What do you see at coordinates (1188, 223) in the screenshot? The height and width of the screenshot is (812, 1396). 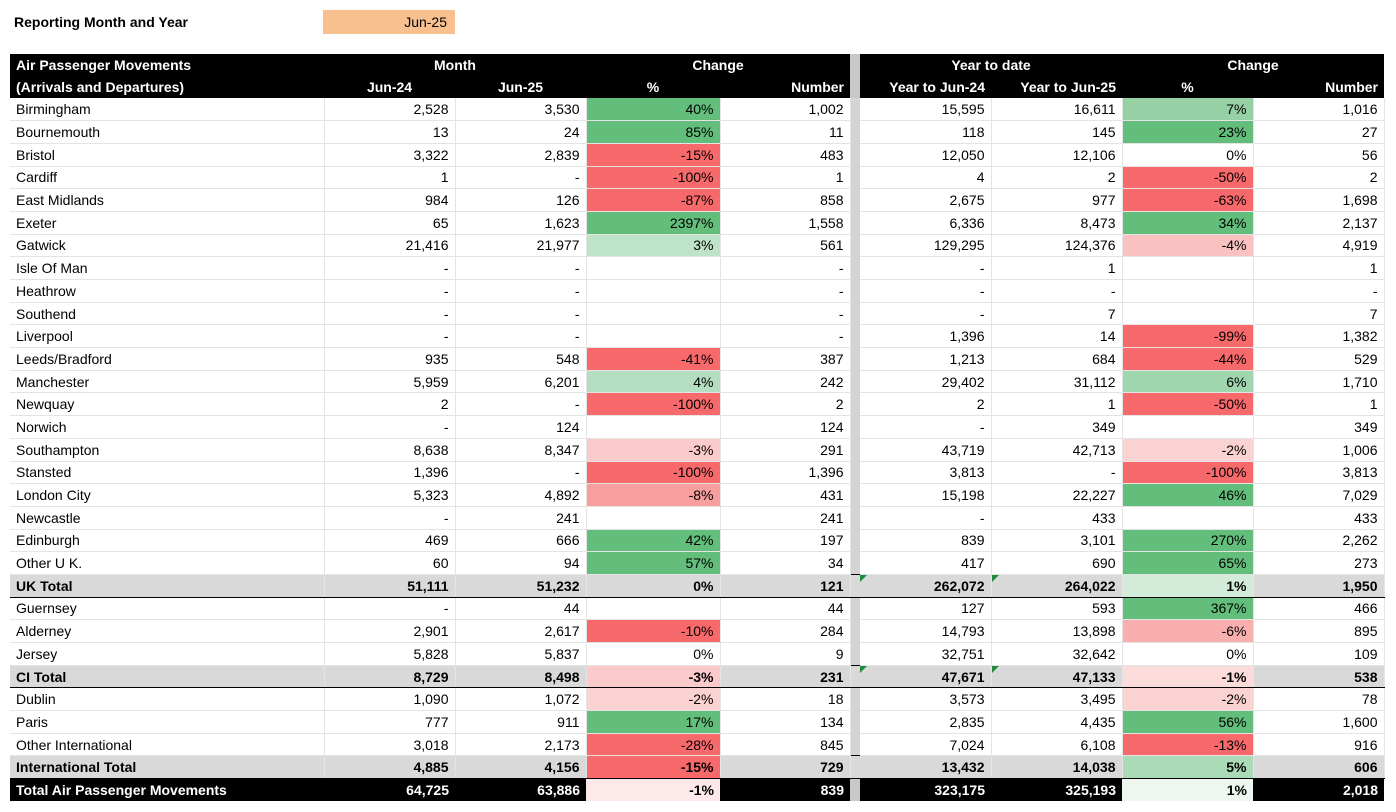 I see `ytd-change-pct: 34%` at bounding box center [1188, 223].